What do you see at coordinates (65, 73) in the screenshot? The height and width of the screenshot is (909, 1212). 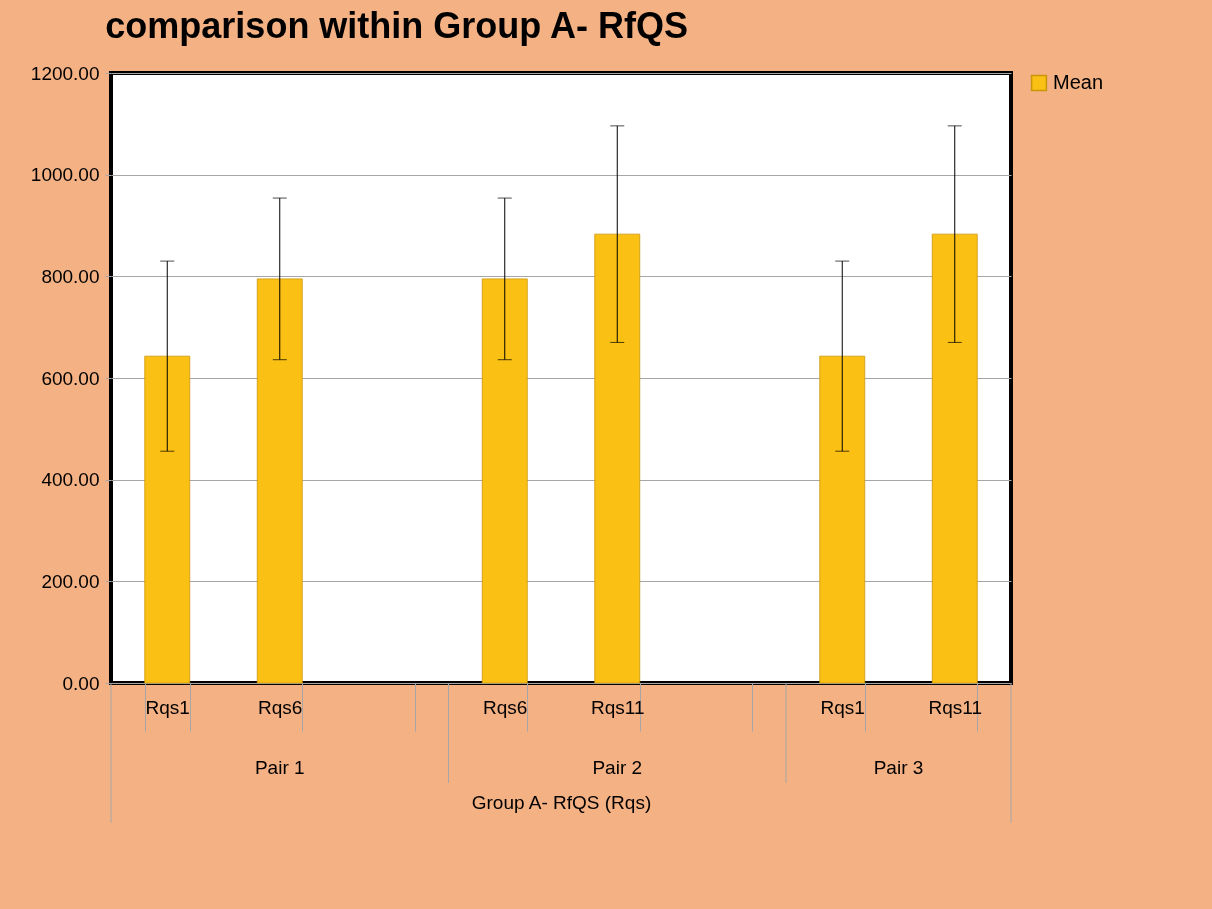 I see `y-tick-label: 1200.00` at bounding box center [65, 73].